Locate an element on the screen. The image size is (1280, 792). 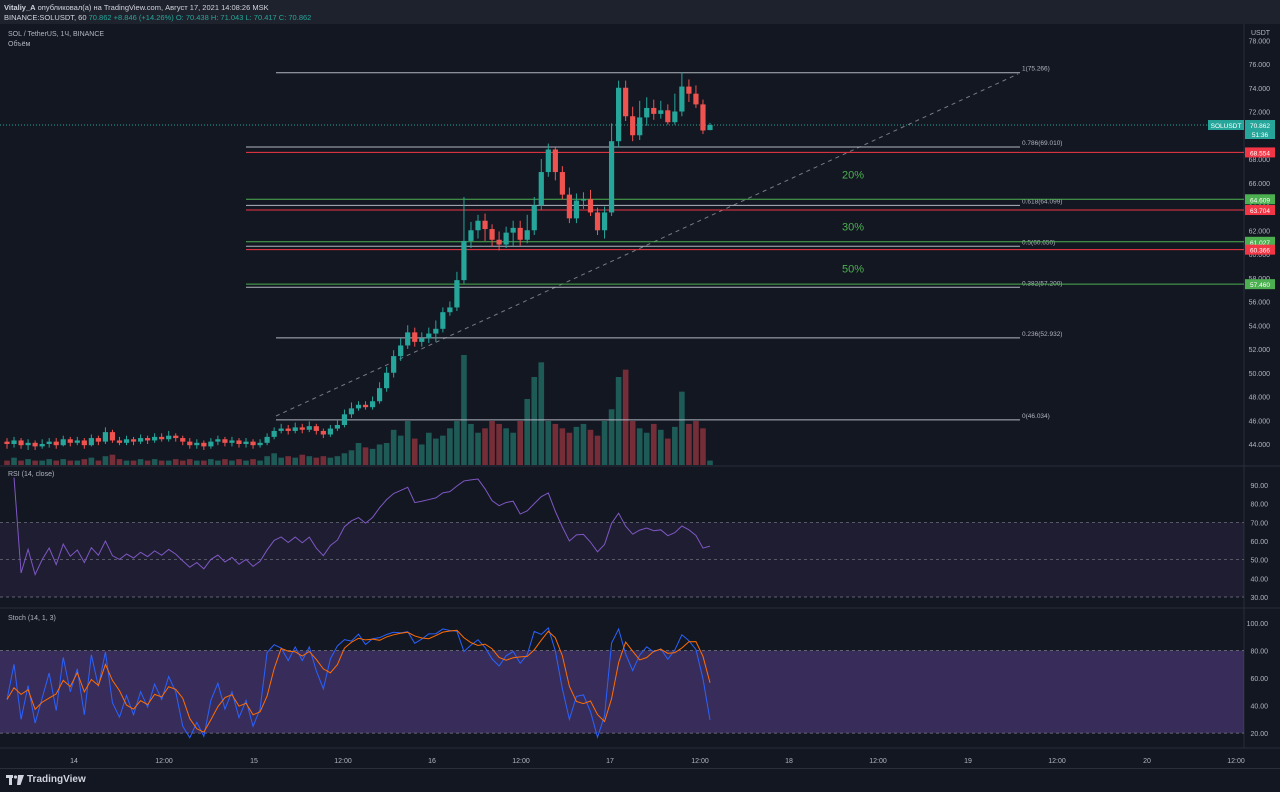
tradingview-logo: TradingView is located at coordinates (46, 779).